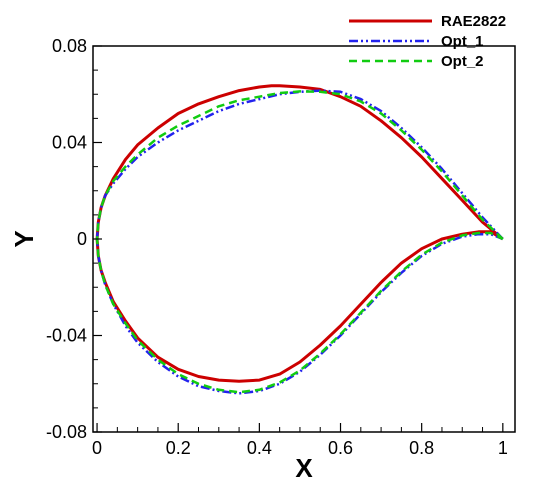 This screenshot has width=550, height=489. Describe the element at coordinates (66, 432) in the screenshot. I see `y-tick-label: -0.08` at that location.